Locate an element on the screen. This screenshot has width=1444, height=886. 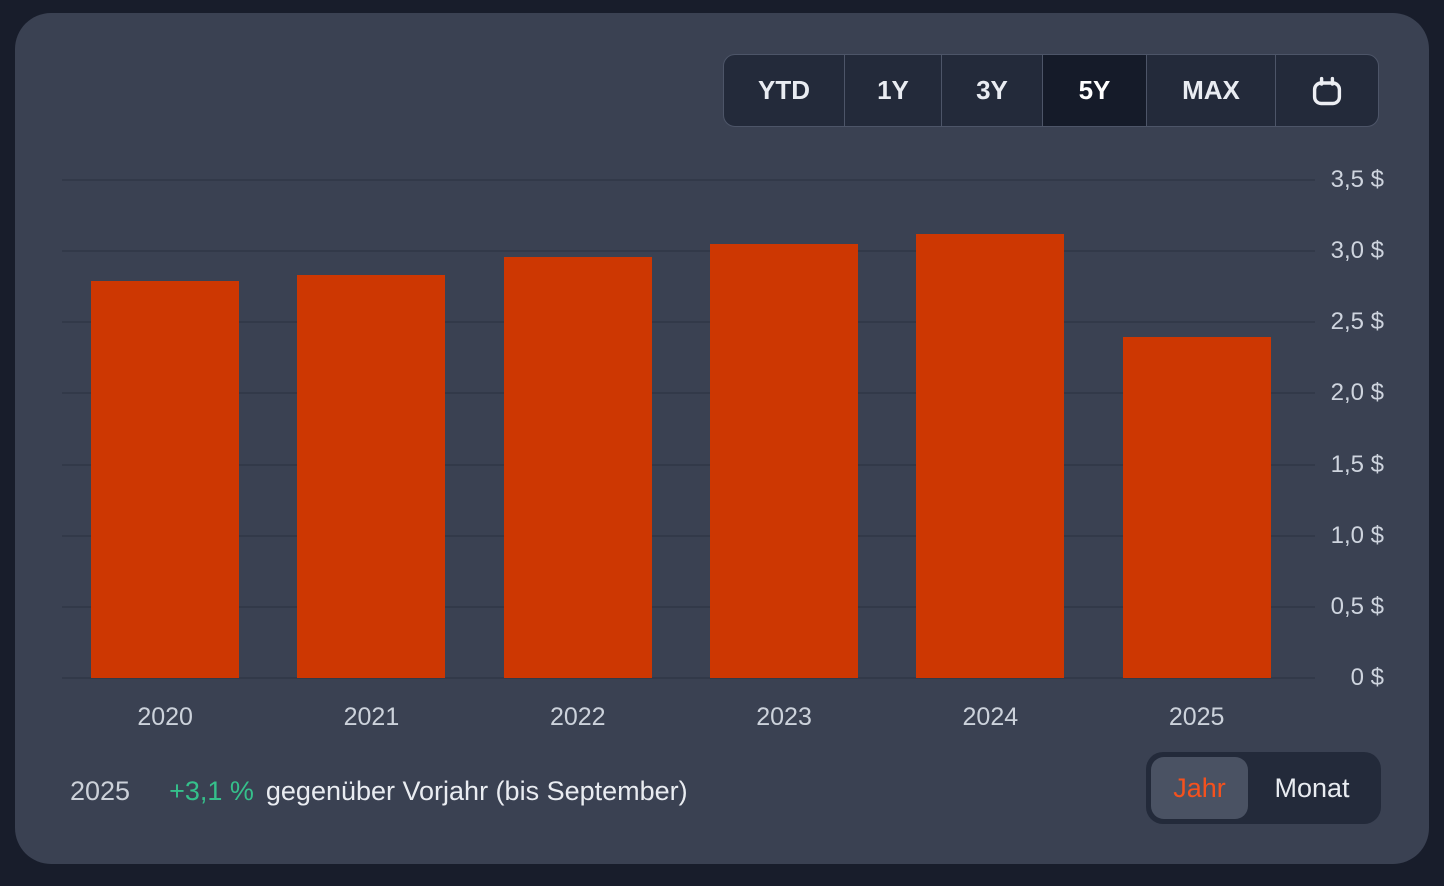
bar-2022 is located at coordinates (577, 467).